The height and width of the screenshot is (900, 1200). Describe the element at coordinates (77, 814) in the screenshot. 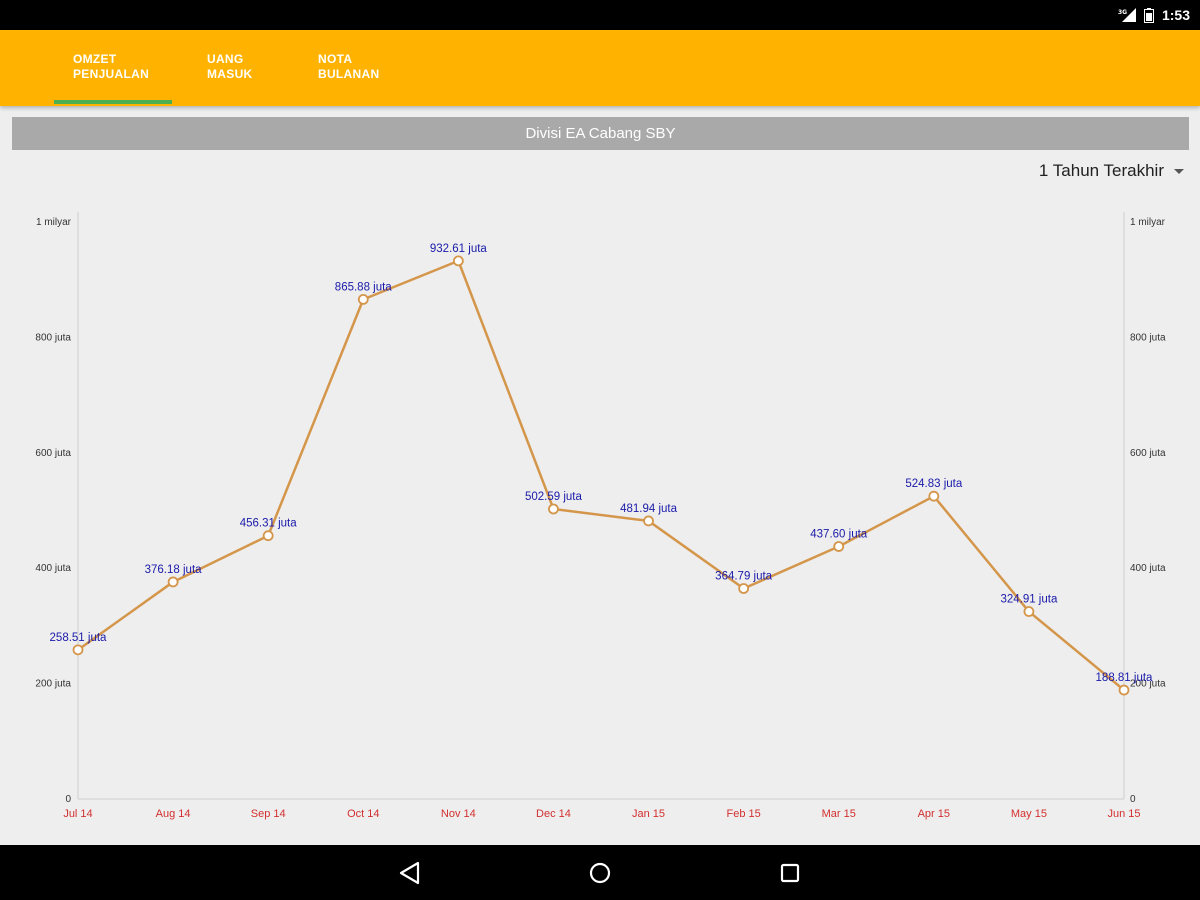

I see `x-tick-label: Jul 14` at that location.